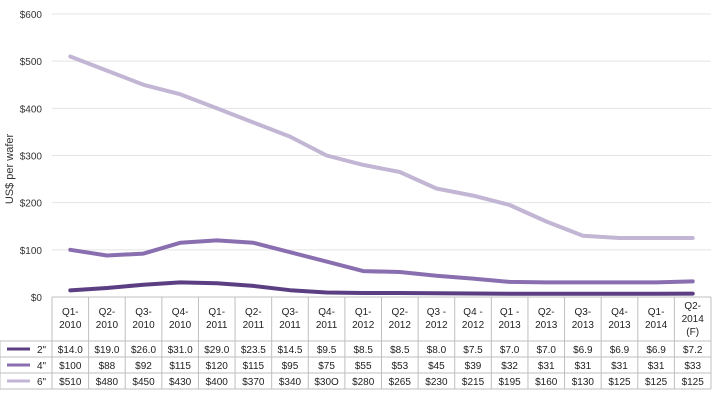 The width and height of the screenshot is (719, 402). What do you see at coordinates (436, 319) in the screenshot?
I see `category-label: Q3 -2012` at bounding box center [436, 319].